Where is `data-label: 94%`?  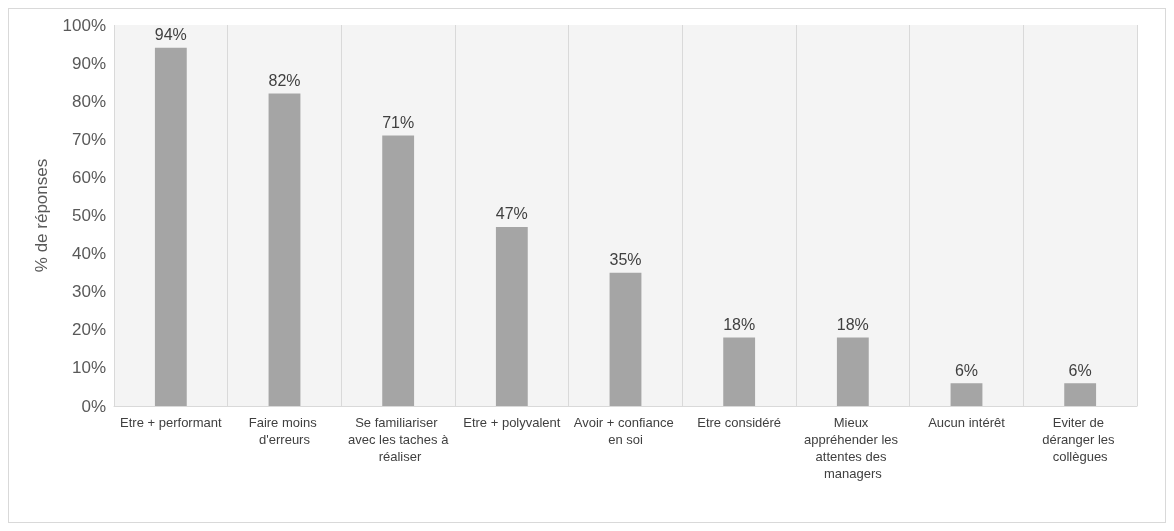 data-label: 94% is located at coordinates (170, 35).